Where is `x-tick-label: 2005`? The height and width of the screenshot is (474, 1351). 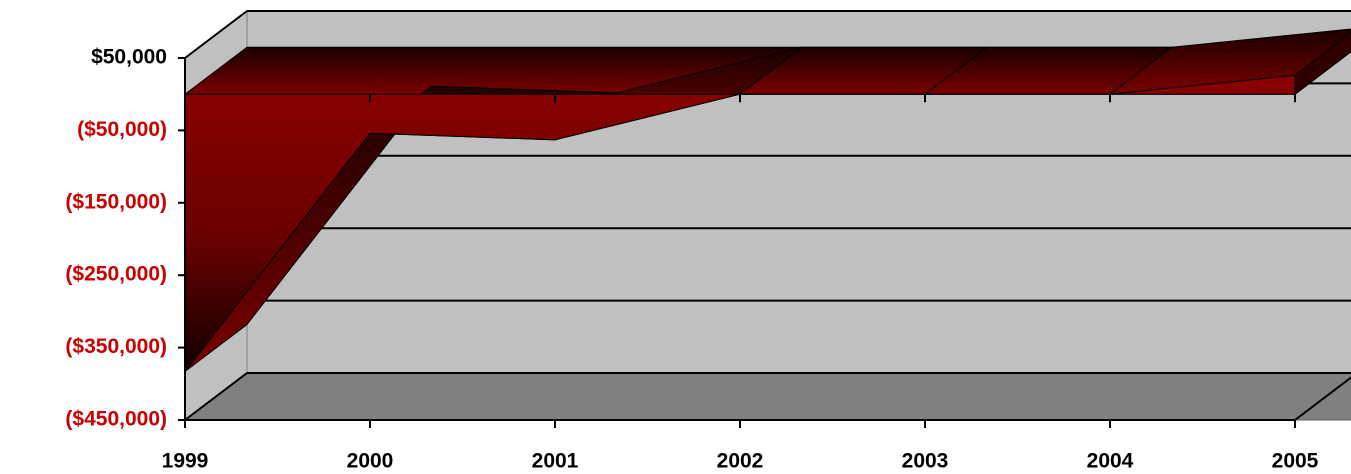 x-tick-label: 2005 is located at coordinates (1295, 461).